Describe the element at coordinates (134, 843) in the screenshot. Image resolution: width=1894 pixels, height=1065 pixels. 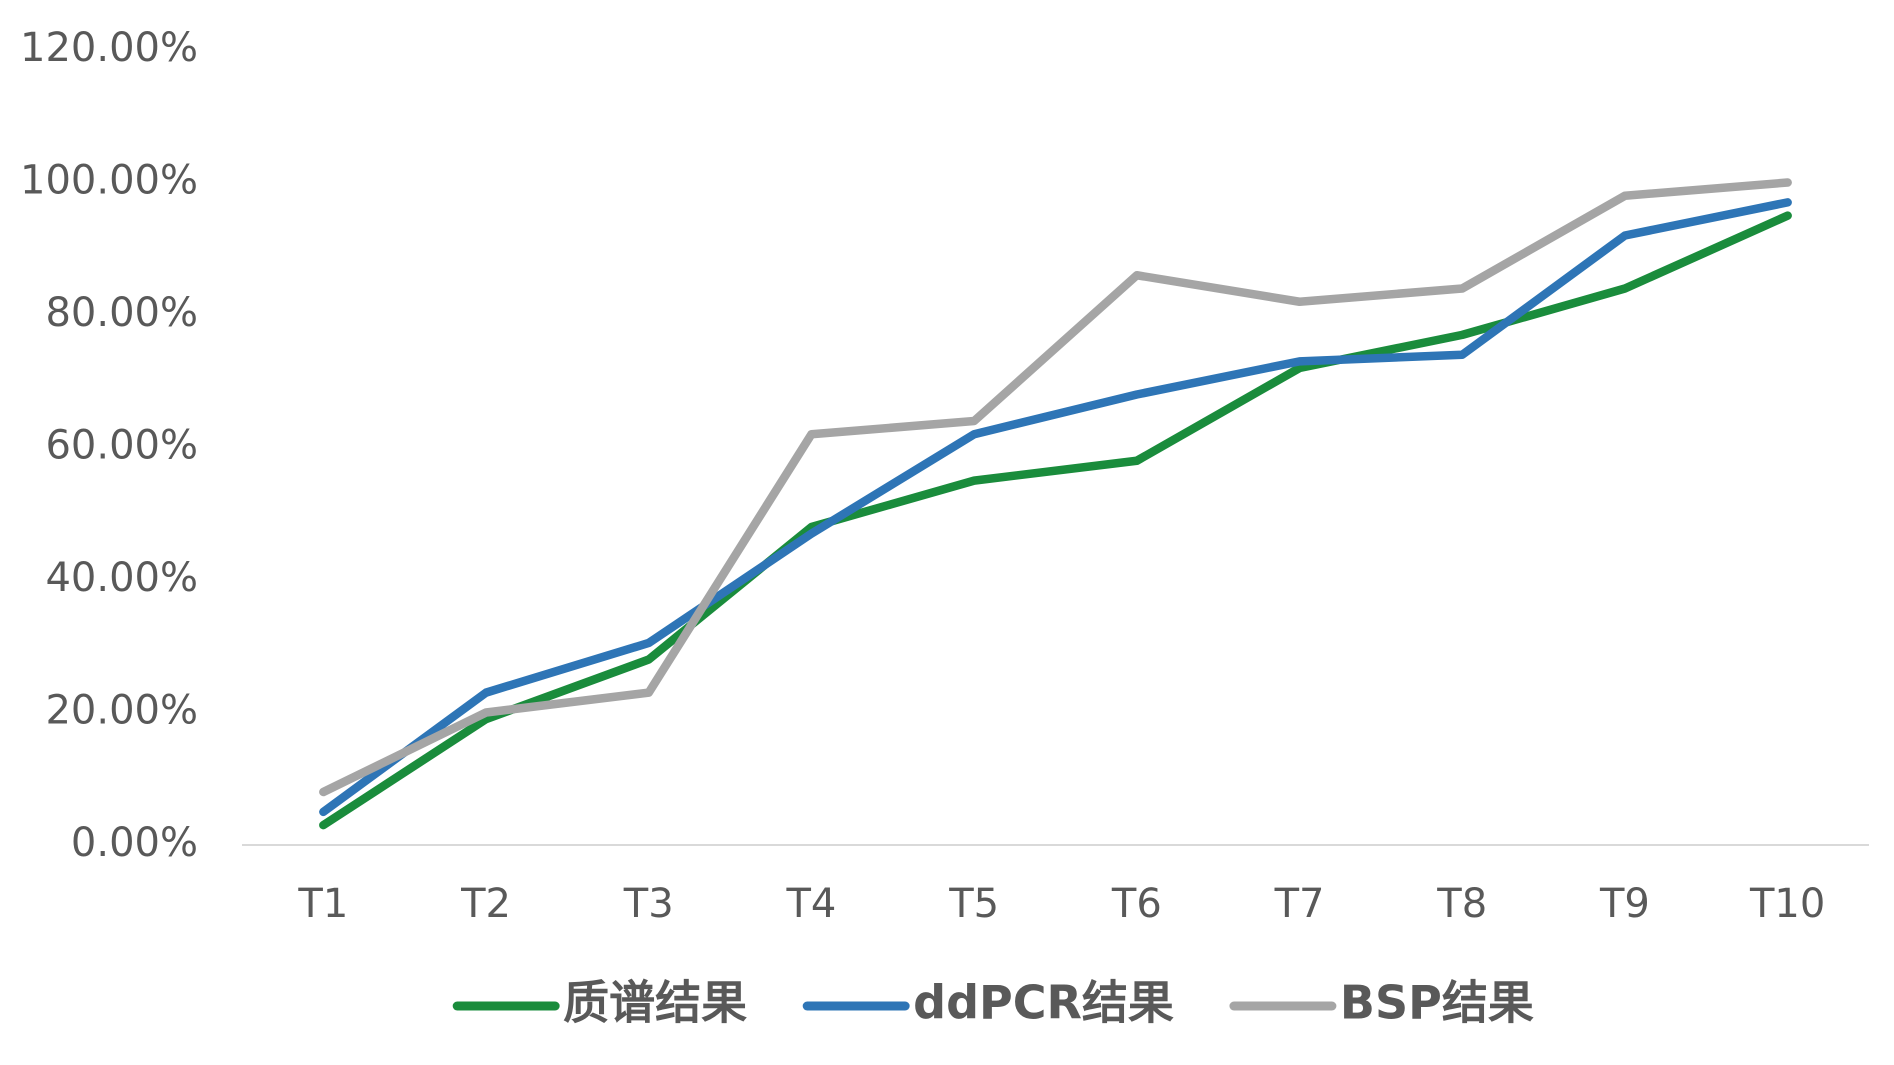
I see `y-tick-label: 0.00%` at that location.